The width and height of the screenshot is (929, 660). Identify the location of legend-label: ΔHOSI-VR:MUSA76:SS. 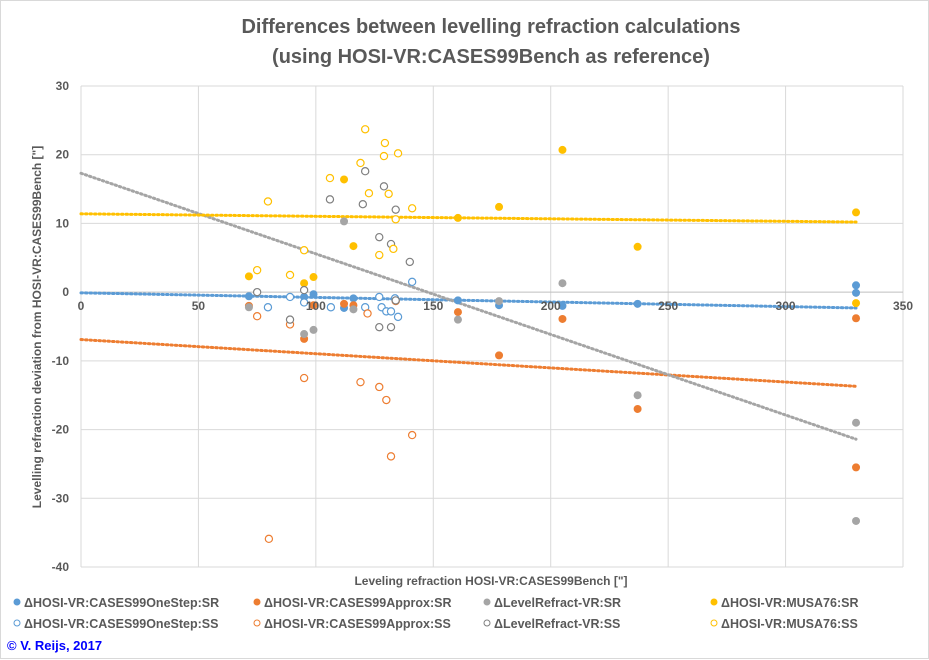
(789, 624).